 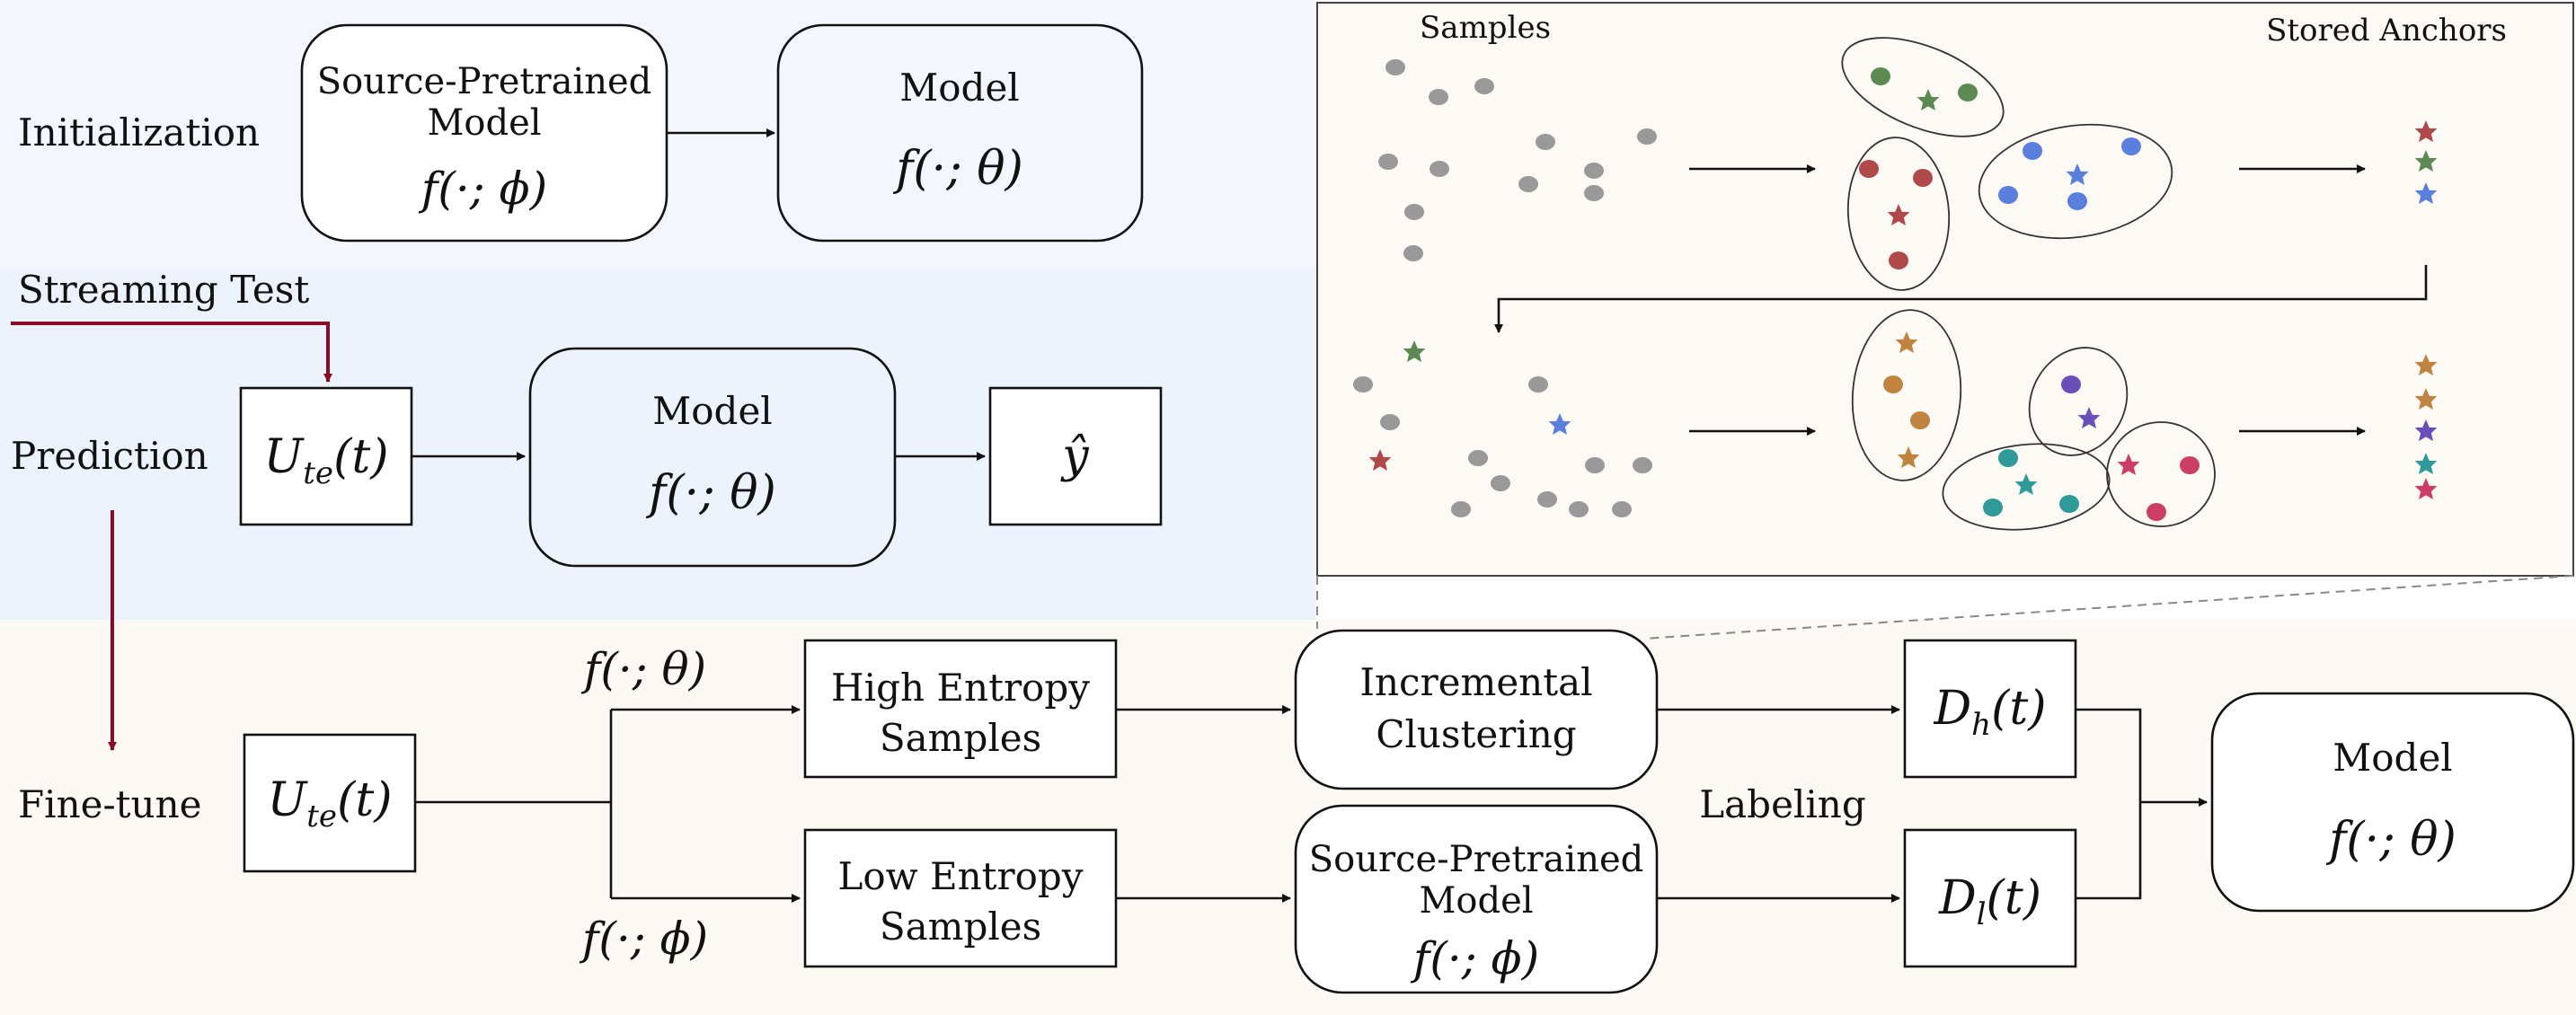 I want to click on cluster-ellipse-teal, so click(x=2026, y=487).